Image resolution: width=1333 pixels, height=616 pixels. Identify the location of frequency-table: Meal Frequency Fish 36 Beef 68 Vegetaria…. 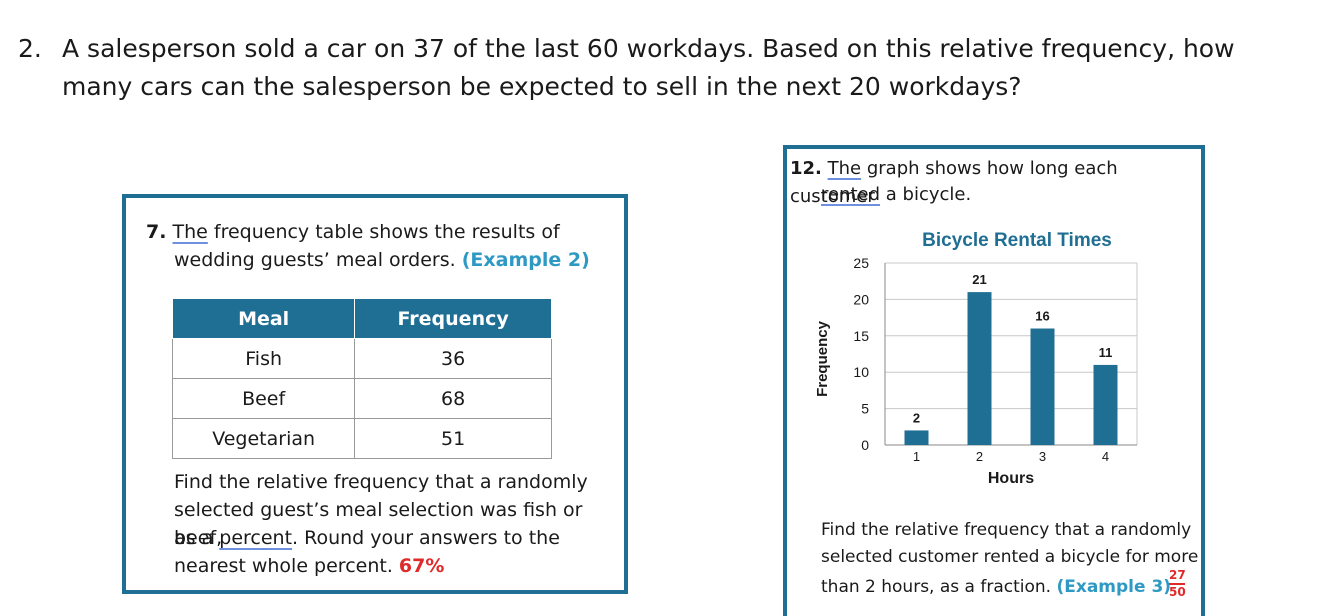
(361, 378).